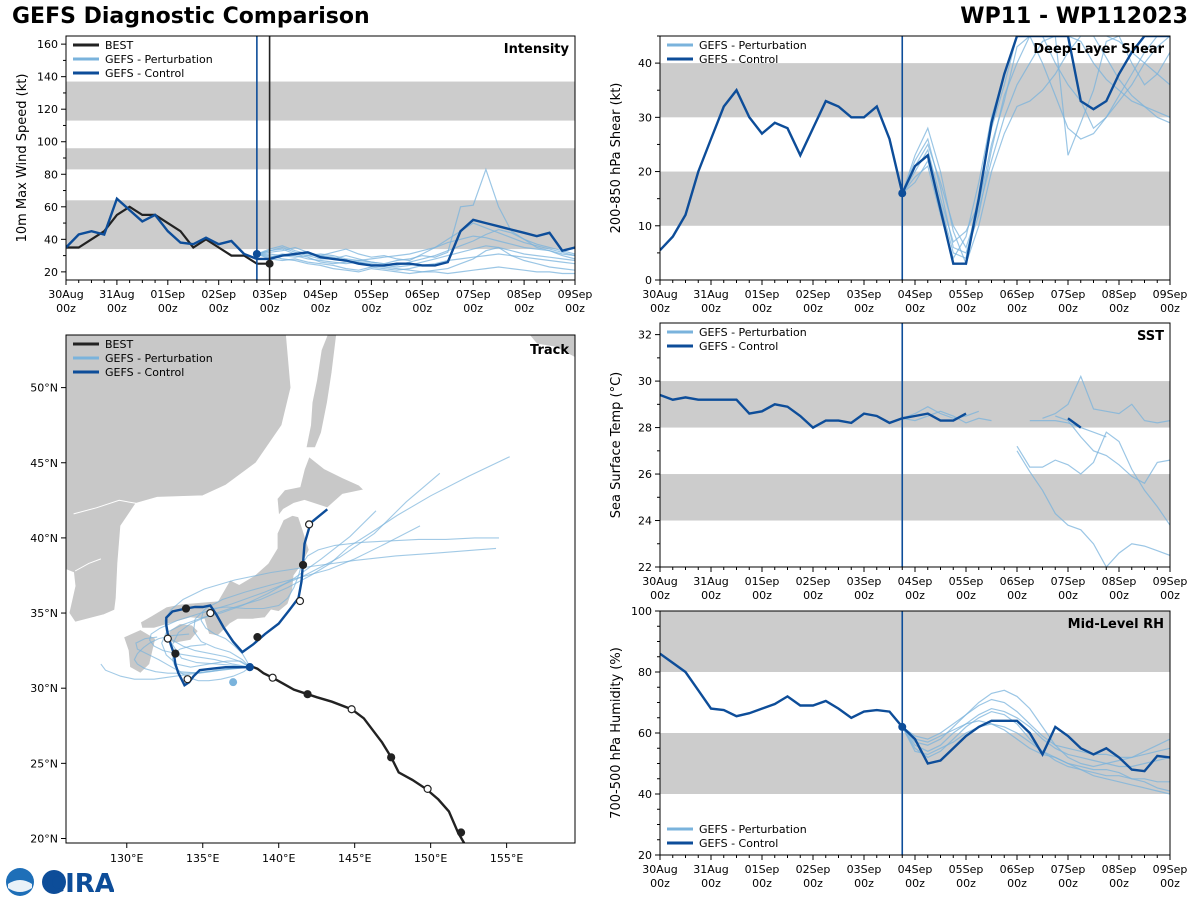 Image resolution: width=1200 pixels, height=902 pixels. What do you see at coordinates (762, 595) in the screenshot?
I see `sst-xtick-label2-2: 00z` at bounding box center [762, 595].